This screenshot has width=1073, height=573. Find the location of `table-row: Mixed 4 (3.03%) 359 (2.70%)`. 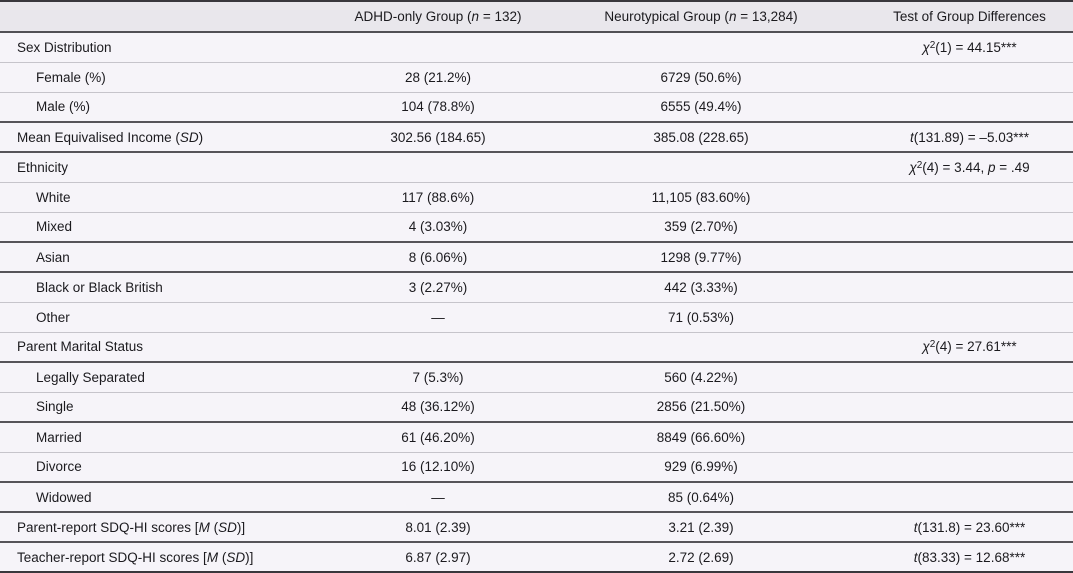

table-row: Mixed 4 (3.03%) 359 (2.70%) is located at coordinates (536, 227).